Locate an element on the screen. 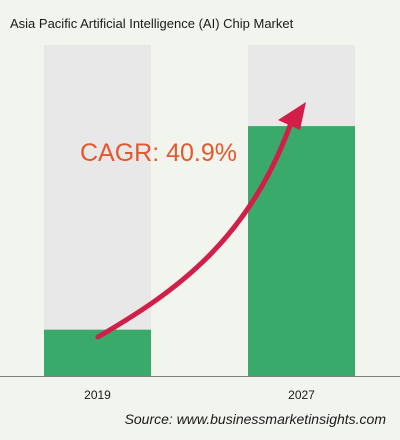 The width and height of the screenshot is (400, 440). source-note: Source: www.businessmarketinsights.com is located at coordinates (255, 419).